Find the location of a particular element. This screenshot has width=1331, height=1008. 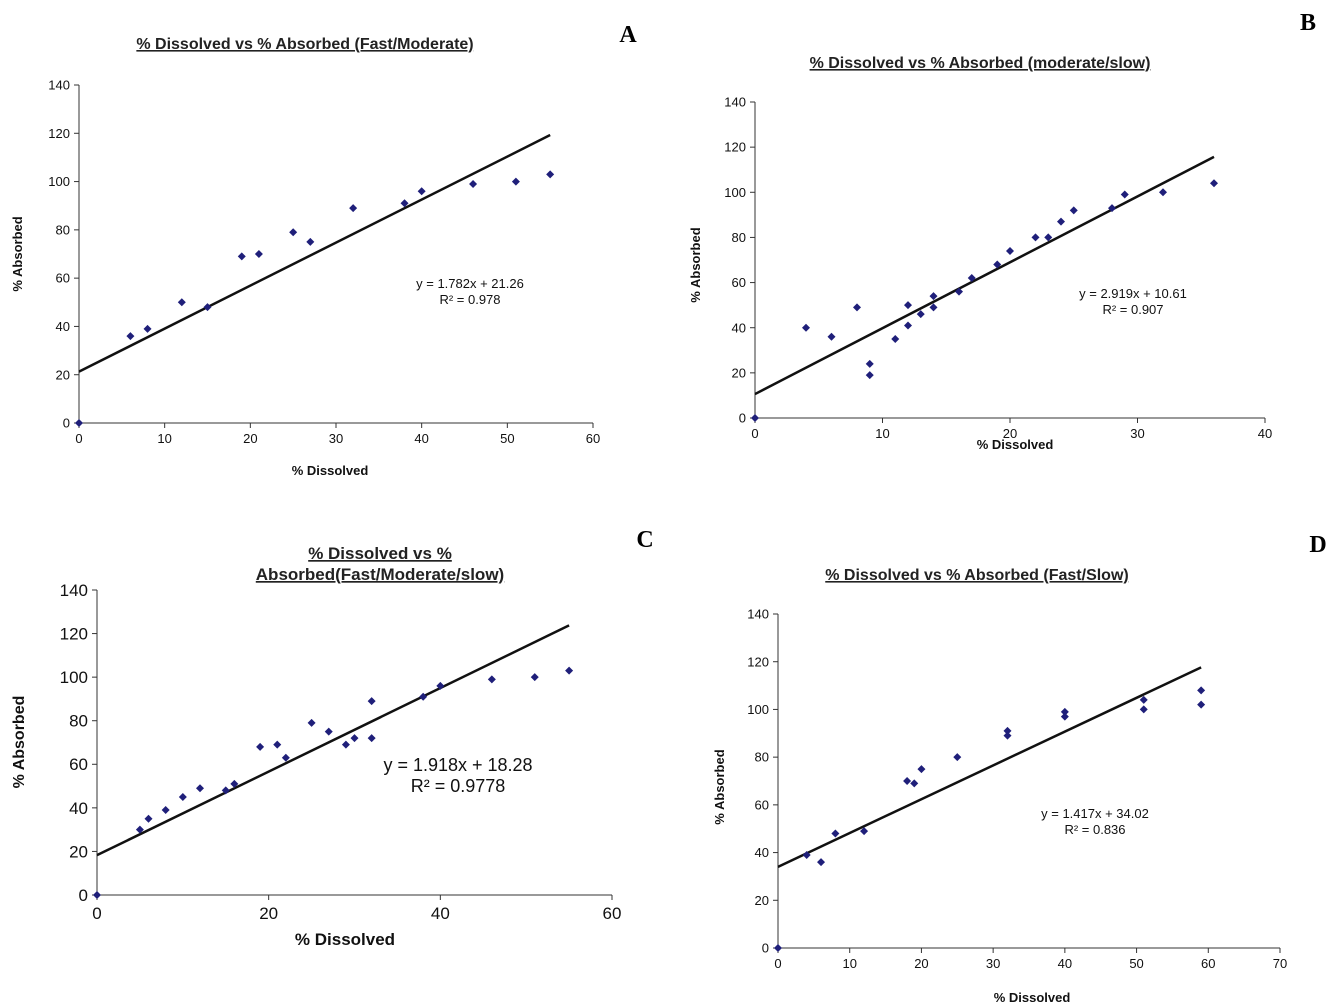

r-squared-label: R² = 0.907 is located at coordinates (1132, 309).